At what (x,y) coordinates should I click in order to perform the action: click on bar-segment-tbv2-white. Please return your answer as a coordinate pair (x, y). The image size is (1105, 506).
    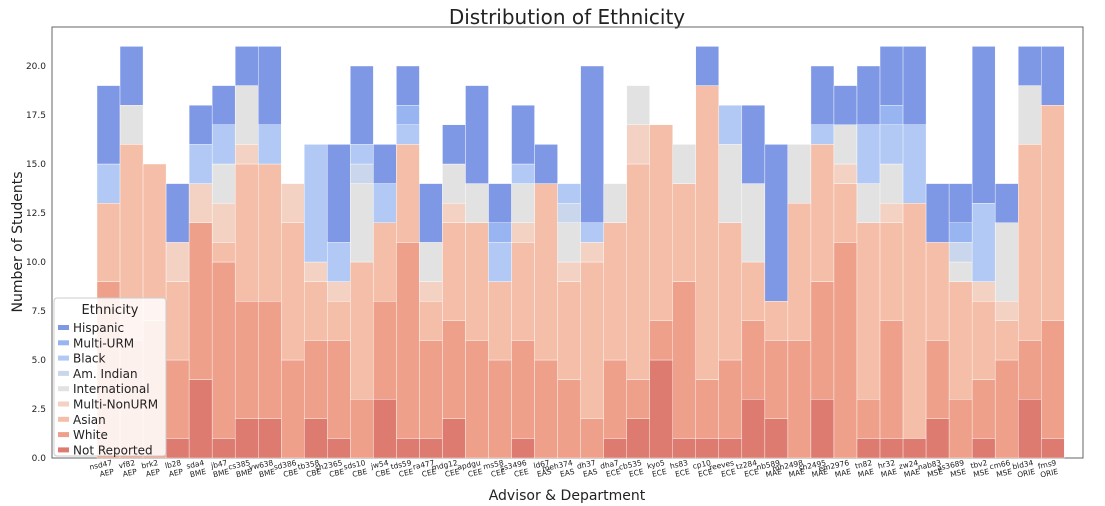
    Looking at the image, I should click on (983, 409).